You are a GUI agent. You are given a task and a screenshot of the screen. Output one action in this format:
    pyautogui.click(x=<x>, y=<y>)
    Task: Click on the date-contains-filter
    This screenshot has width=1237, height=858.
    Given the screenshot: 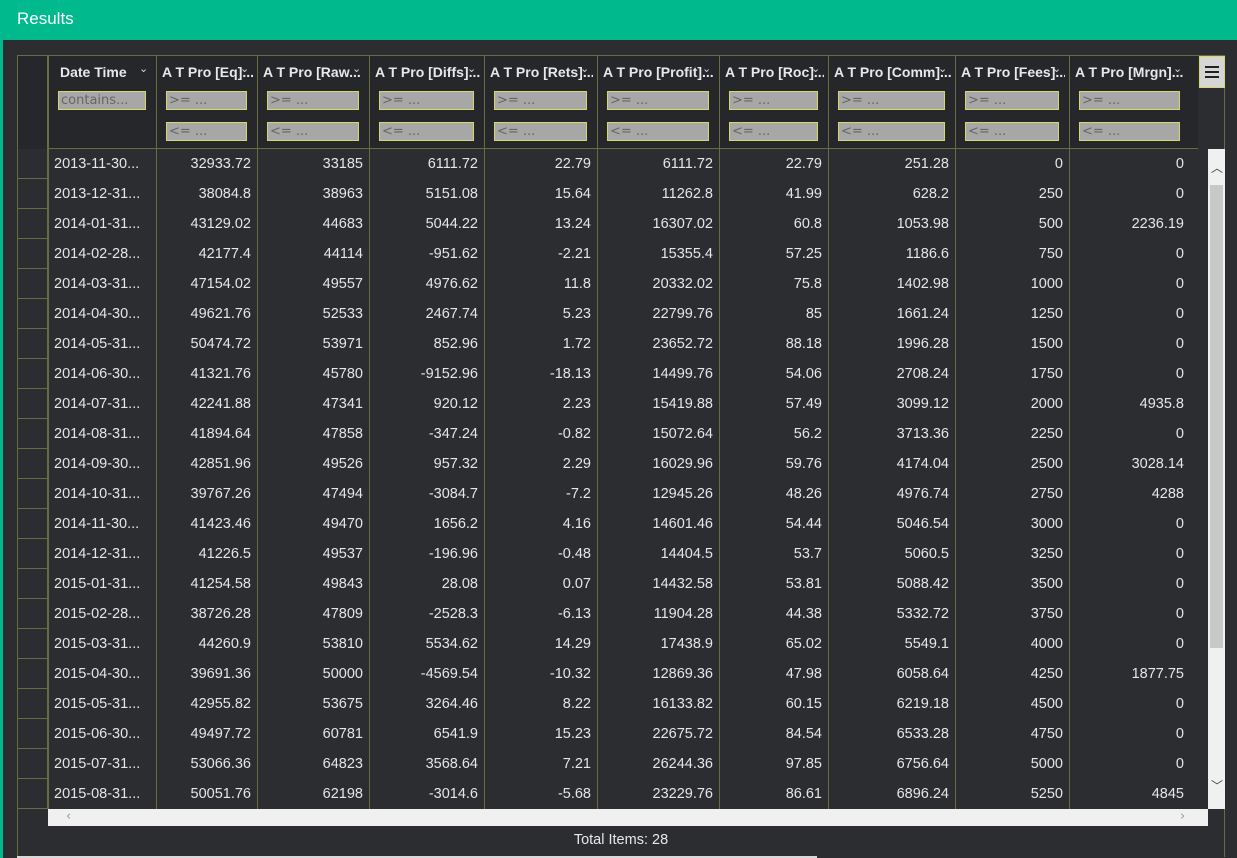 What is the action you would take?
    pyautogui.click(x=102, y=100)
    